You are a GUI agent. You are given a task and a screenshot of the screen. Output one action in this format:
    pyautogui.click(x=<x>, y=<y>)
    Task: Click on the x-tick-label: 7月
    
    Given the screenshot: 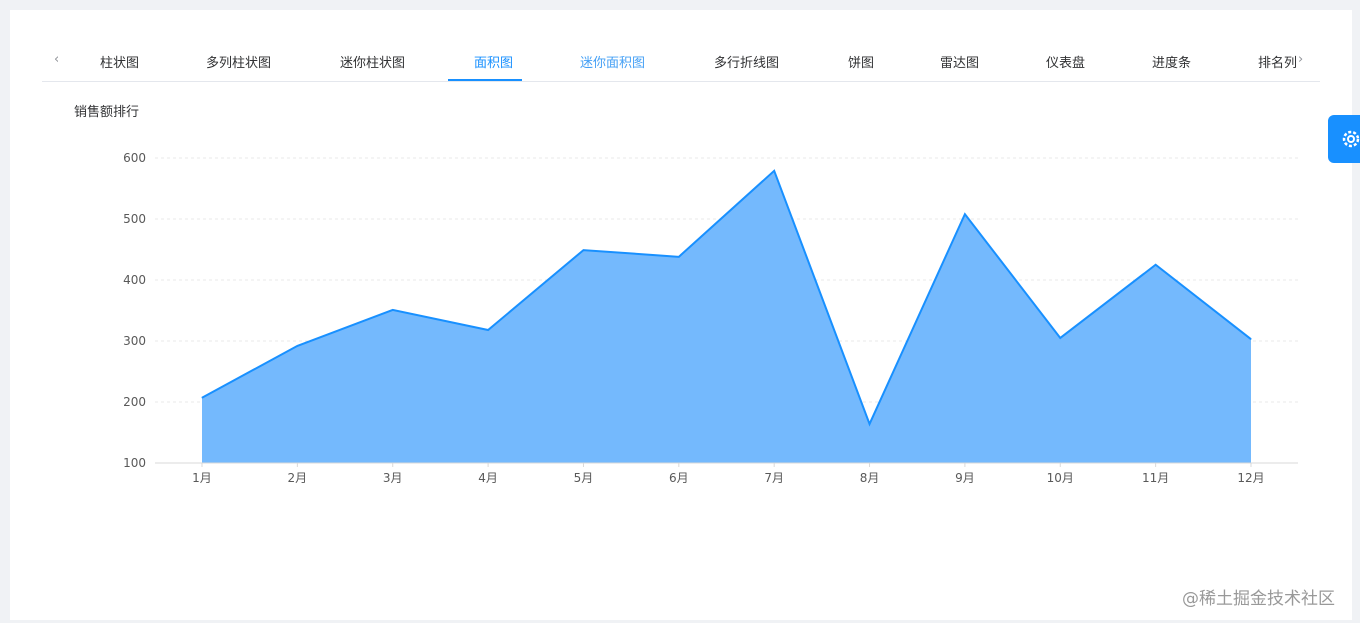 What is the action you would take?
    pyautogui.click(x=774, y=478)
    